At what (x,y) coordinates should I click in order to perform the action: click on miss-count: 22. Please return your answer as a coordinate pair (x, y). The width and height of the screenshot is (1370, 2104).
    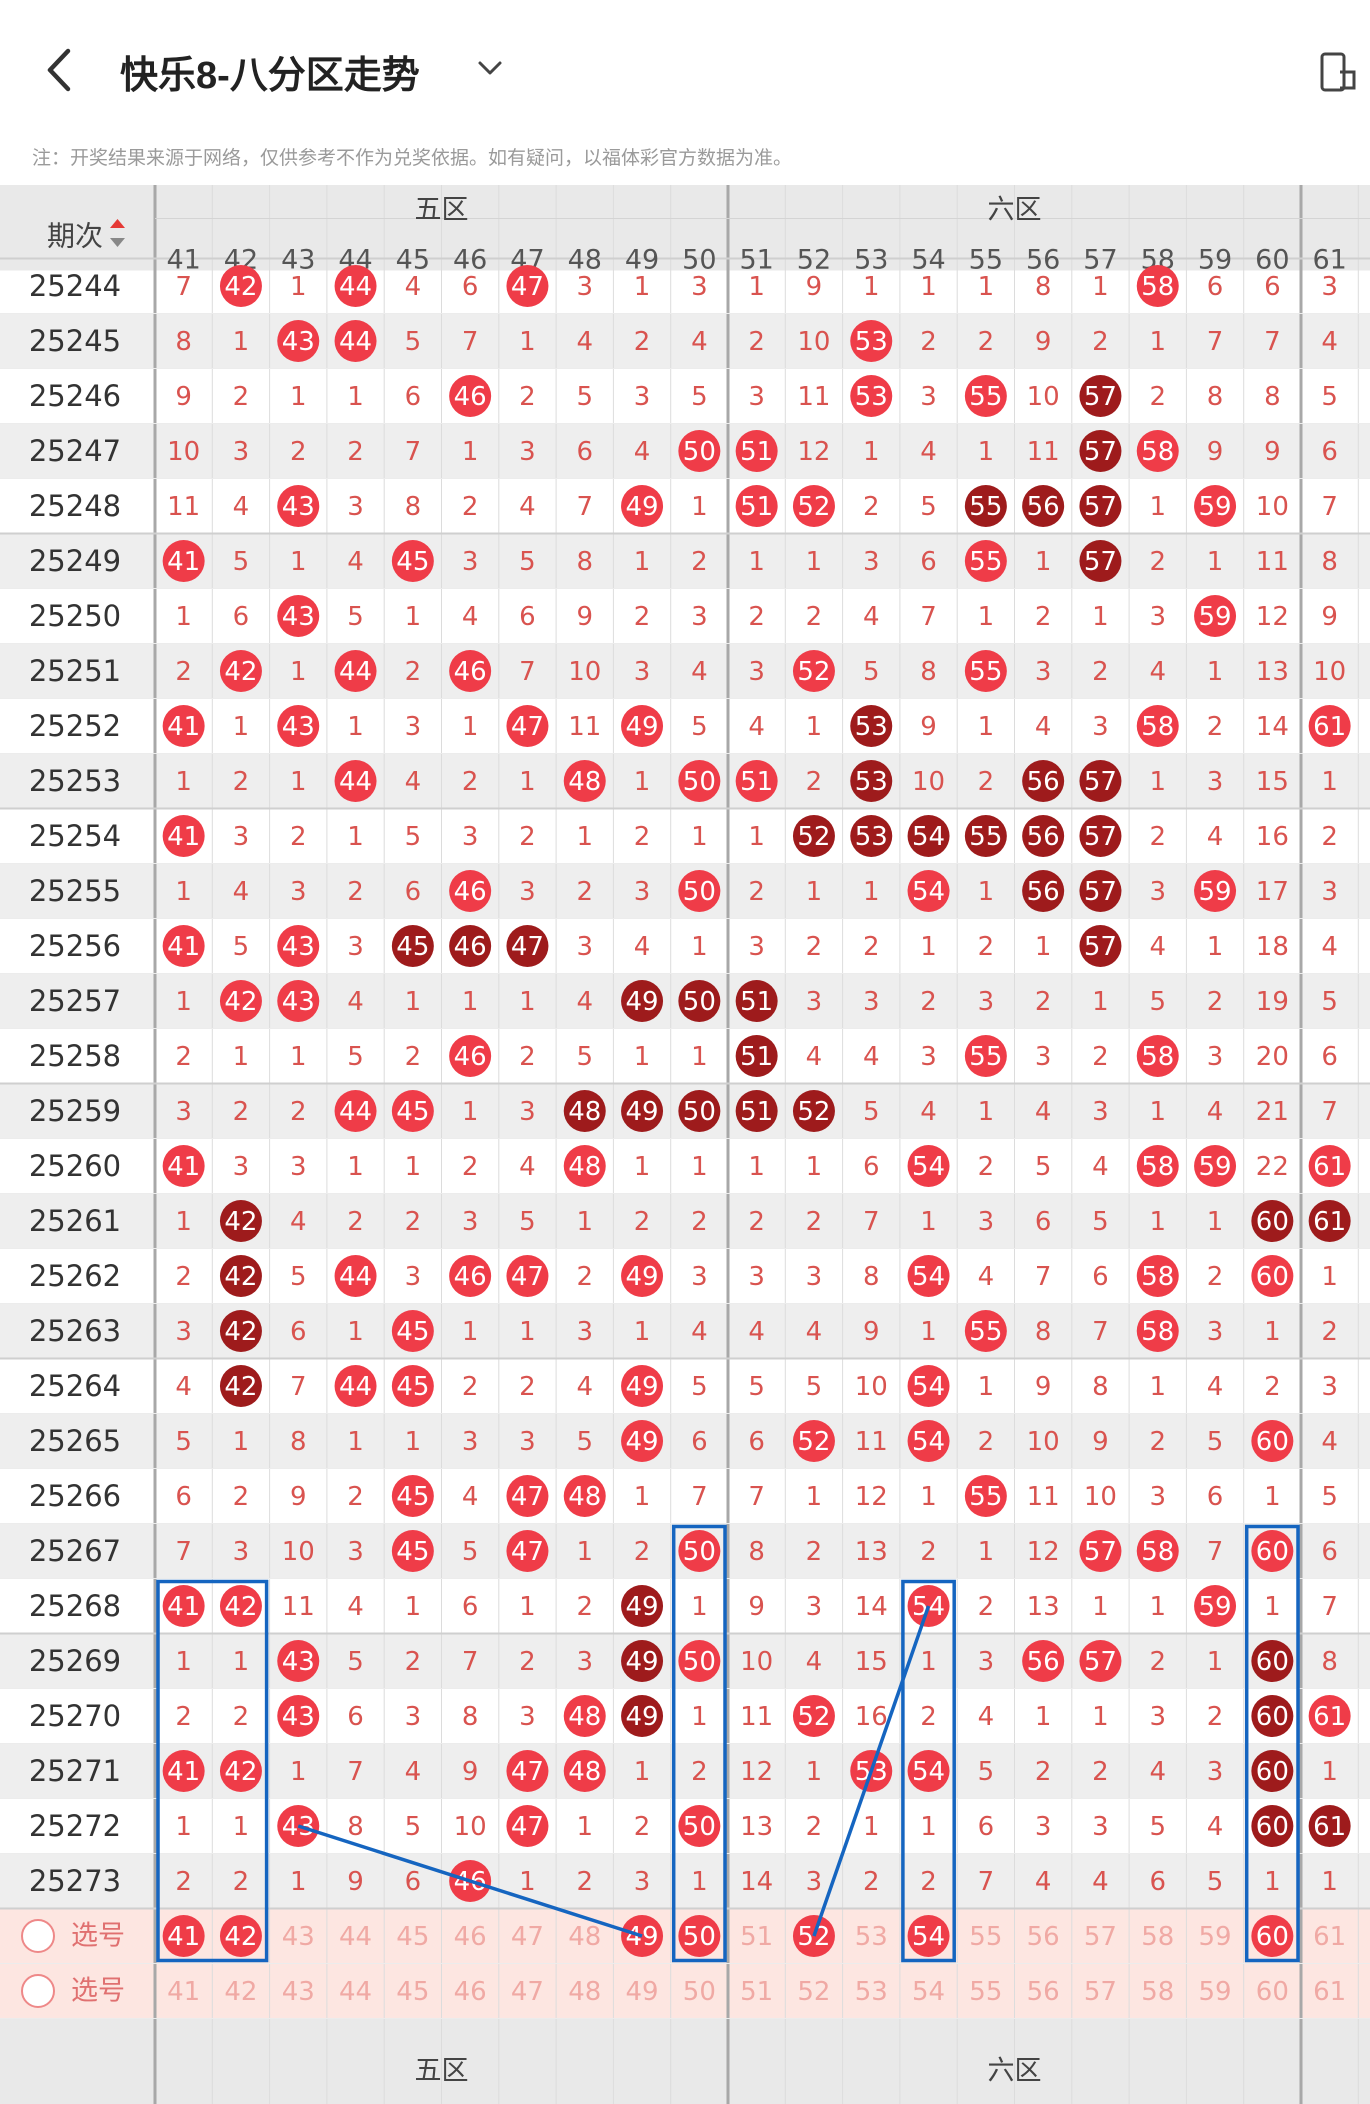
    Looking at the image, I should click on (1272, 1167).